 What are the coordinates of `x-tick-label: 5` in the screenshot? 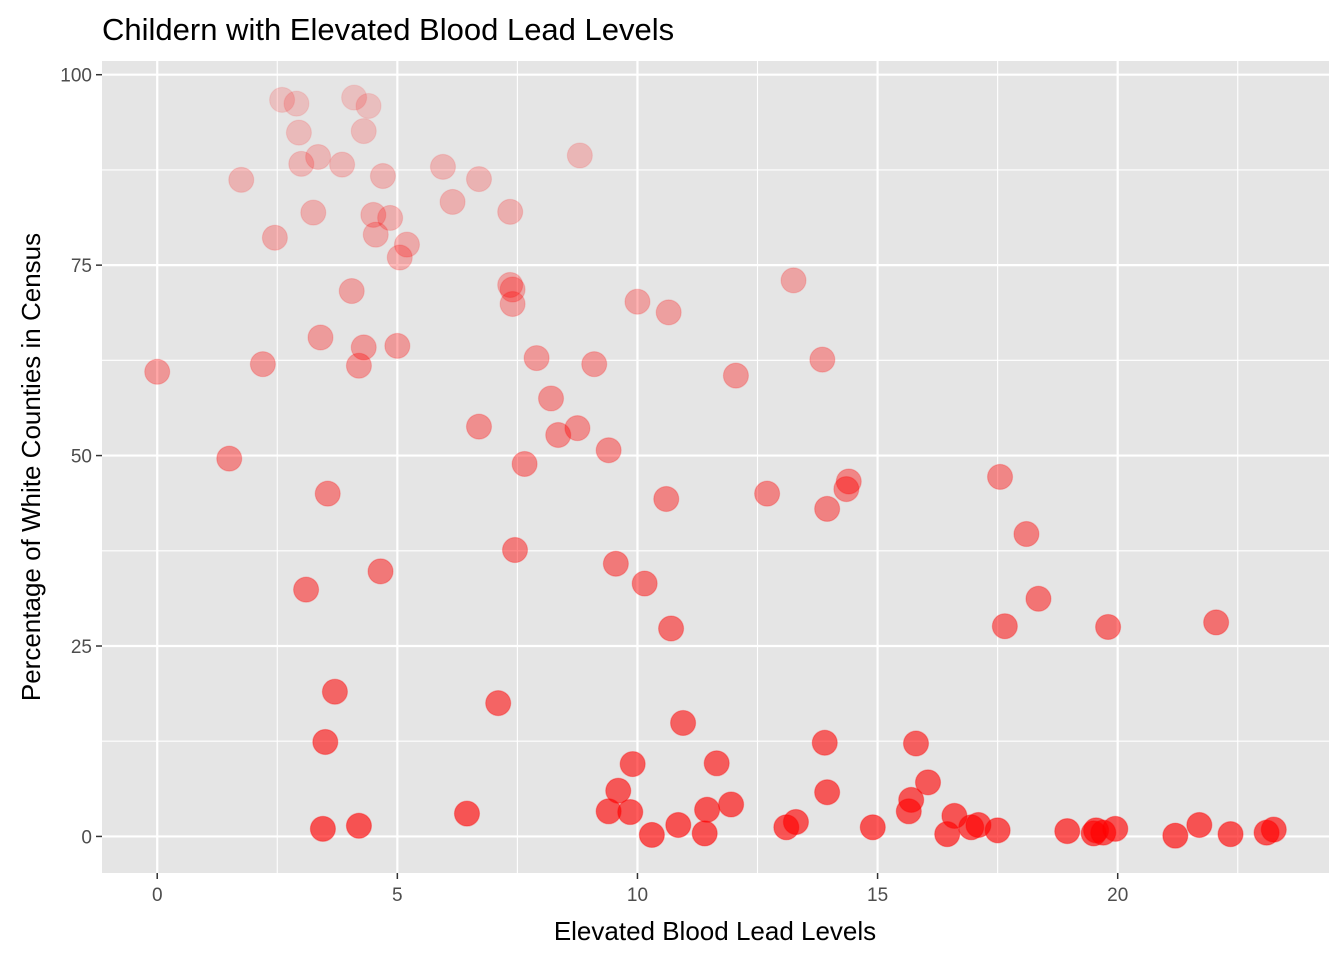 It's located at (397, 895).